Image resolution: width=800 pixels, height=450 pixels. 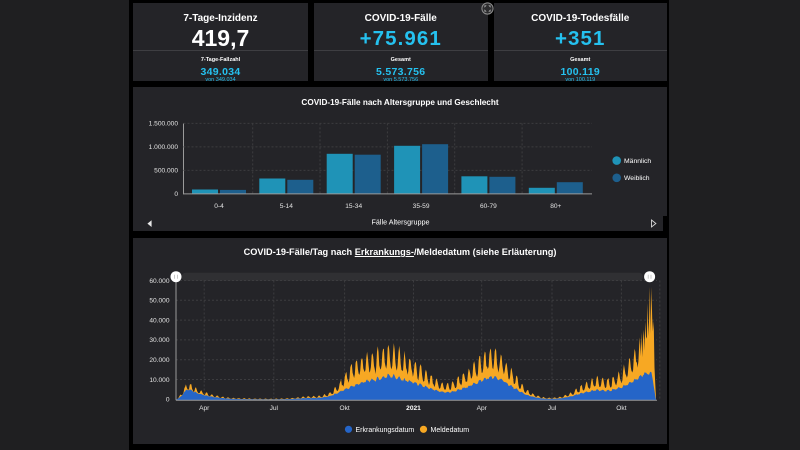 I want to click on svg-text: 20.000, so click(x=159, y=360).